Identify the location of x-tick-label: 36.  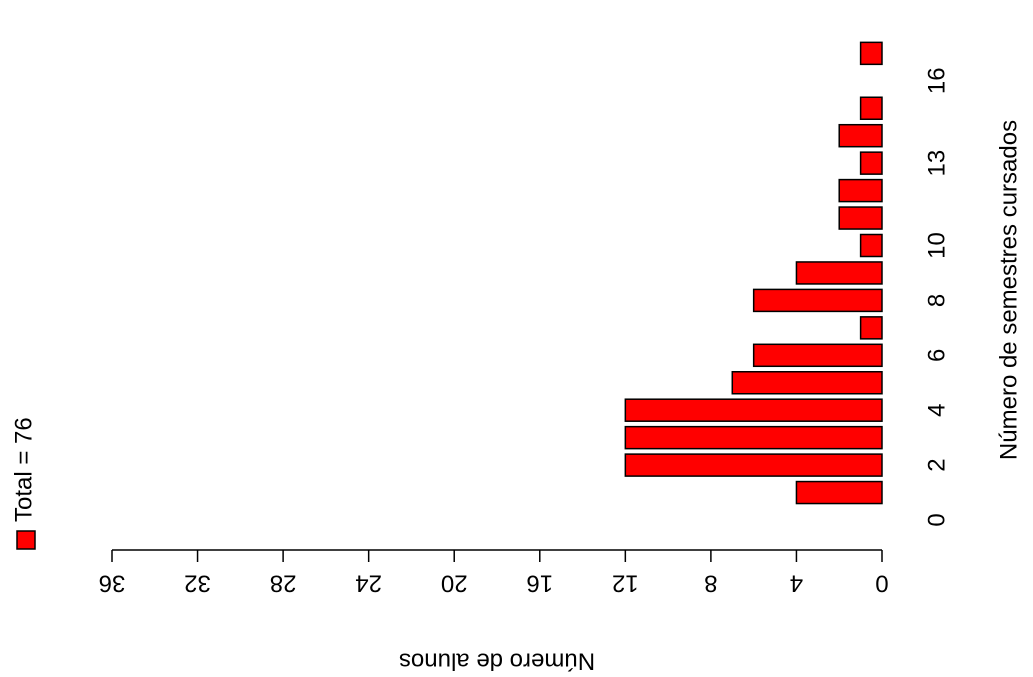
(112, 583).